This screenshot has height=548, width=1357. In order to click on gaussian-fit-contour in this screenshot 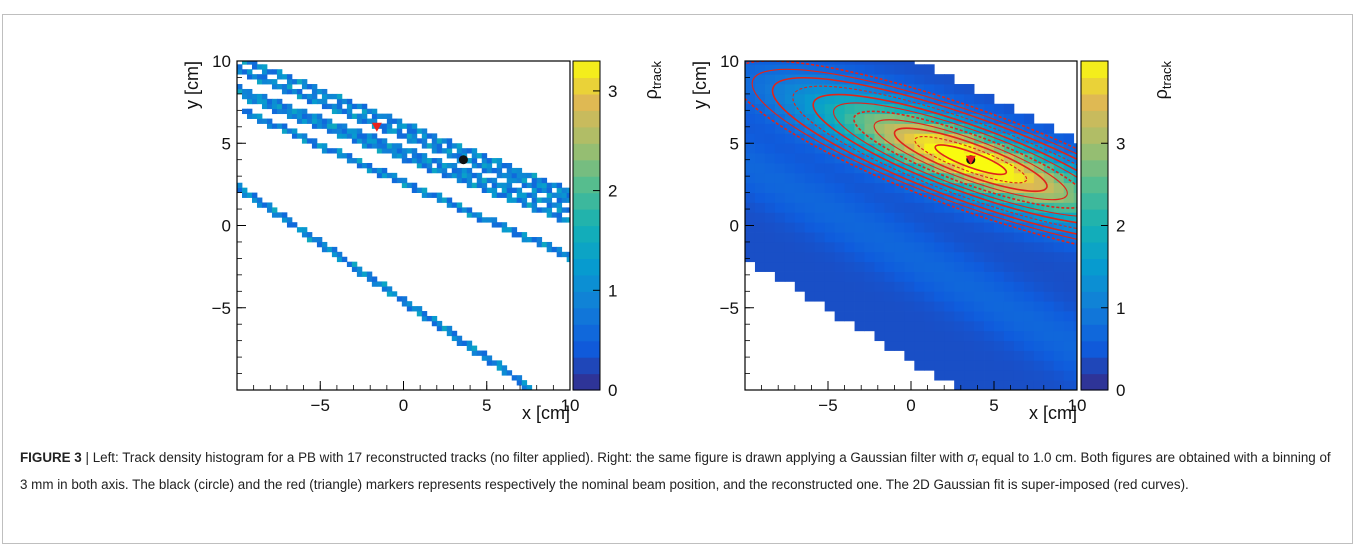, I will do `click(924, 159)`.